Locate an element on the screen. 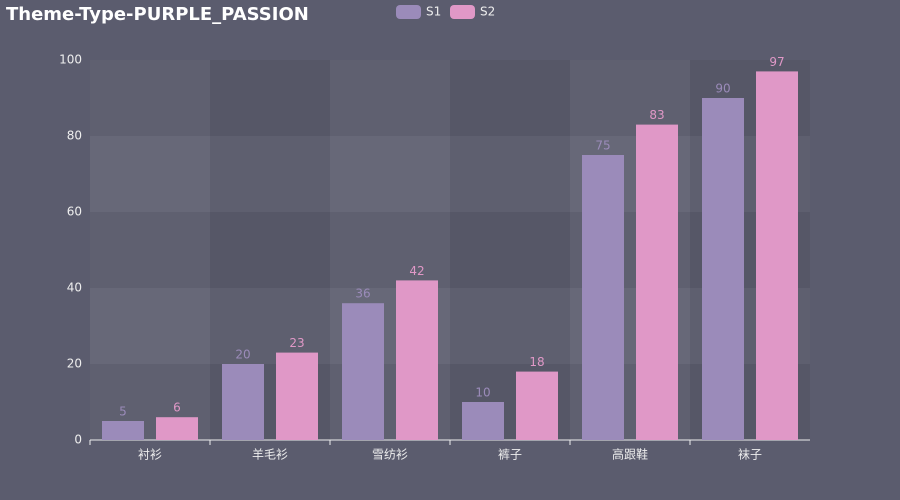 The image size is (900, 500). x-tick-label: 羊毛衫 is located at coordinates (270, 454).